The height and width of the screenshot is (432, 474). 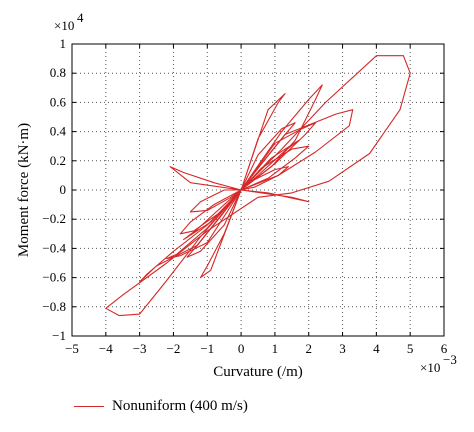 I want to click on x-tick-label: 0, so click(x=241, y=348).